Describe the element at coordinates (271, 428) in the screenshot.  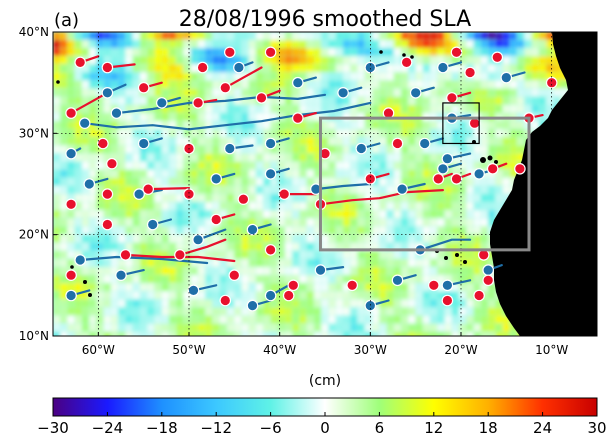
I see `colorbar-tick-label: −6` at that location.